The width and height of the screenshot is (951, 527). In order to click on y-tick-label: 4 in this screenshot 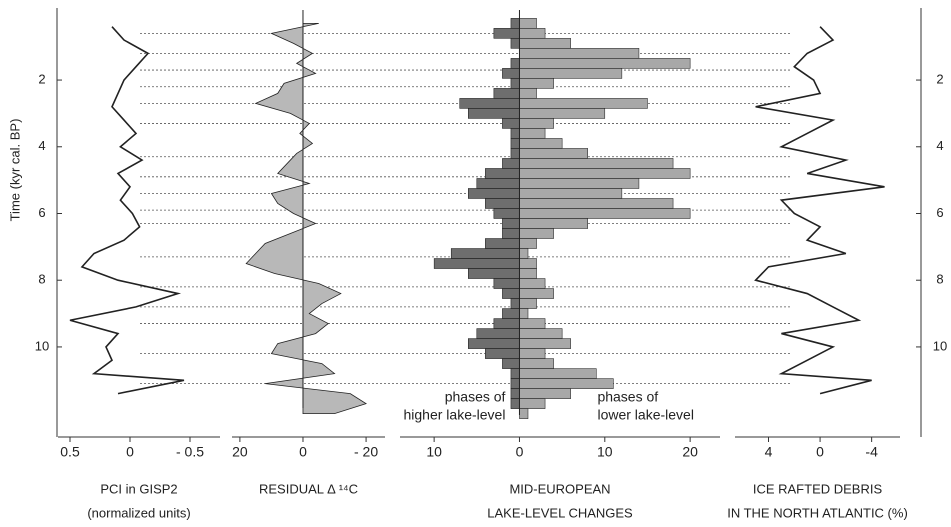, I will do `click(41, 145)`.